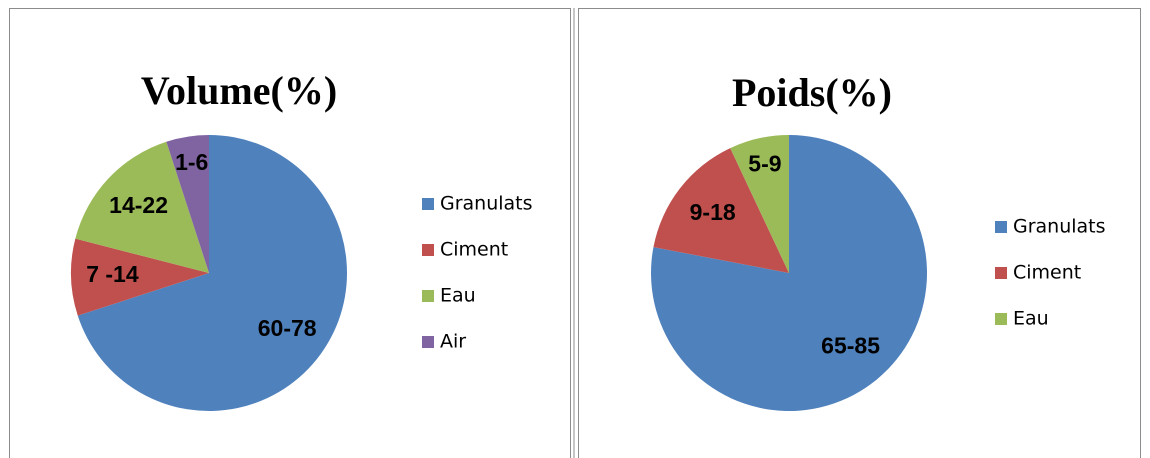  Describe the element at coordinates (112, 274) in the screenshot. I see `data-label: 7 -14` at that location.